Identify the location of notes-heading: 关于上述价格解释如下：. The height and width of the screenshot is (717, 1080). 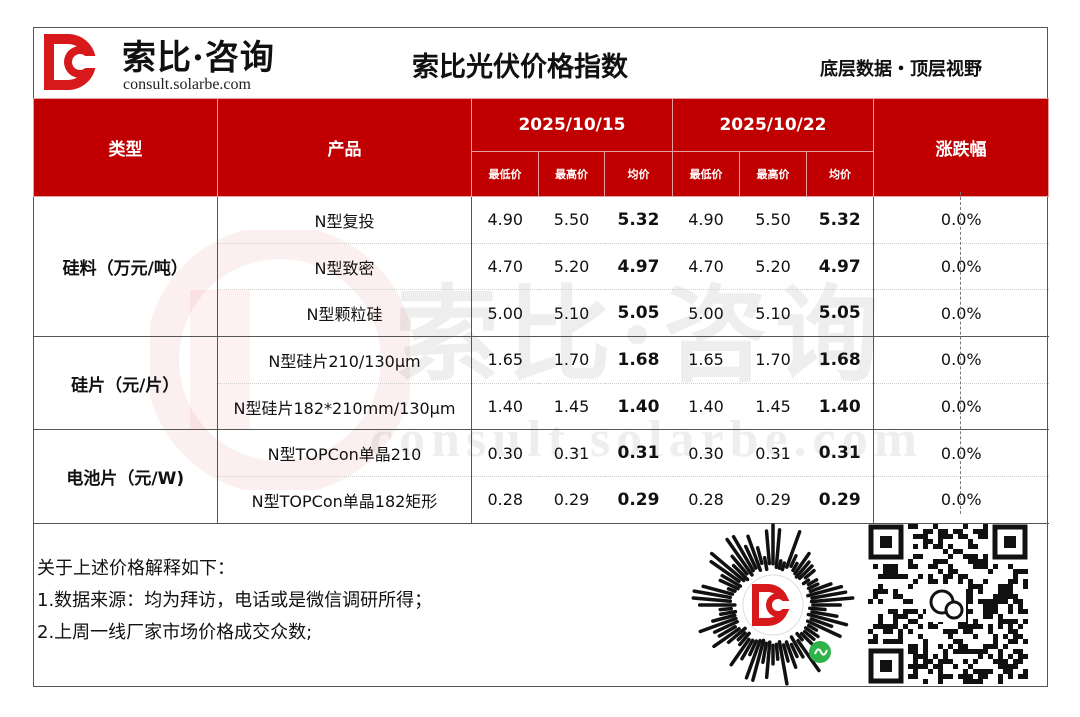
(136, 568).